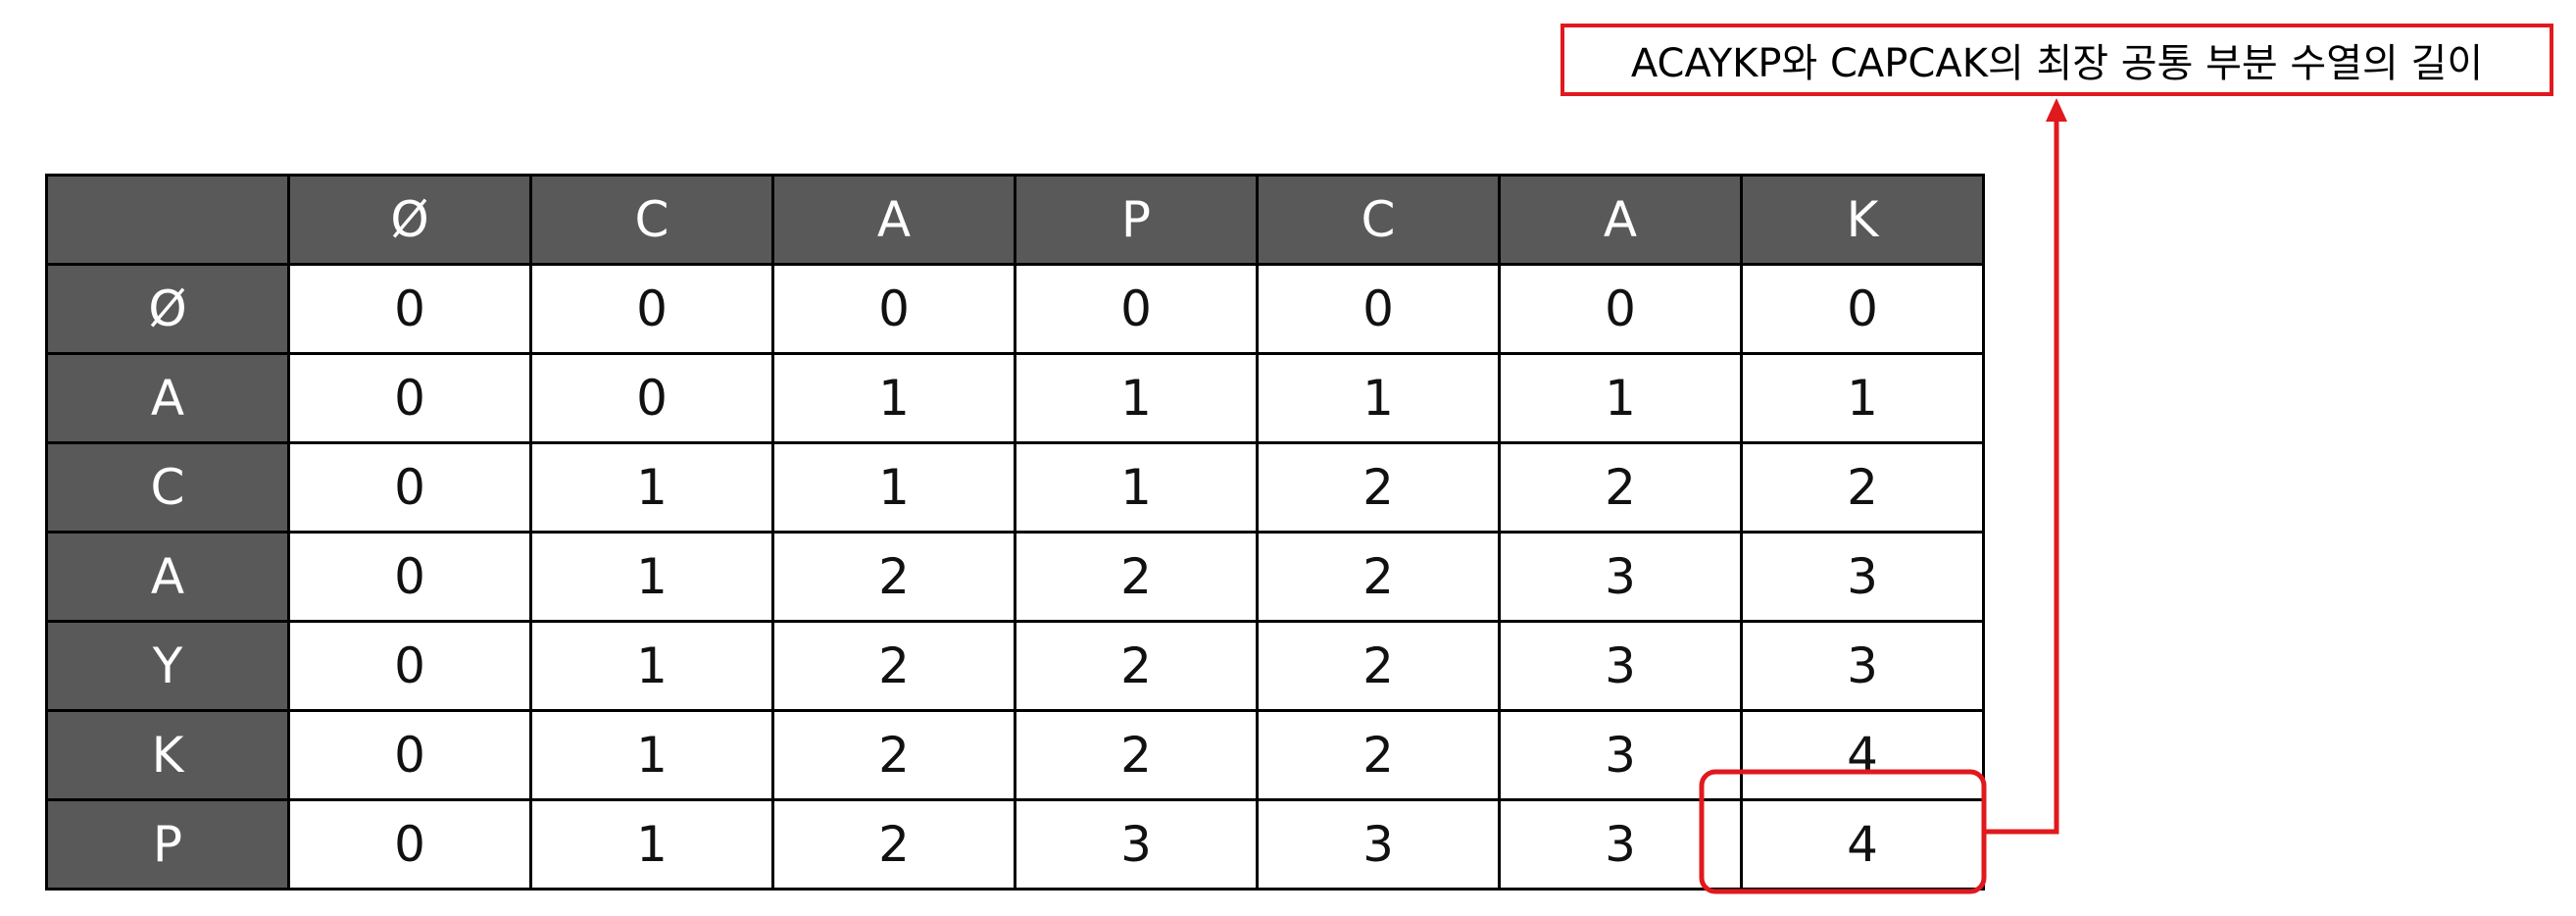  Describe the element at coordinates (167, 309) in the screenshot. I see `row-header: Ø` at that location.